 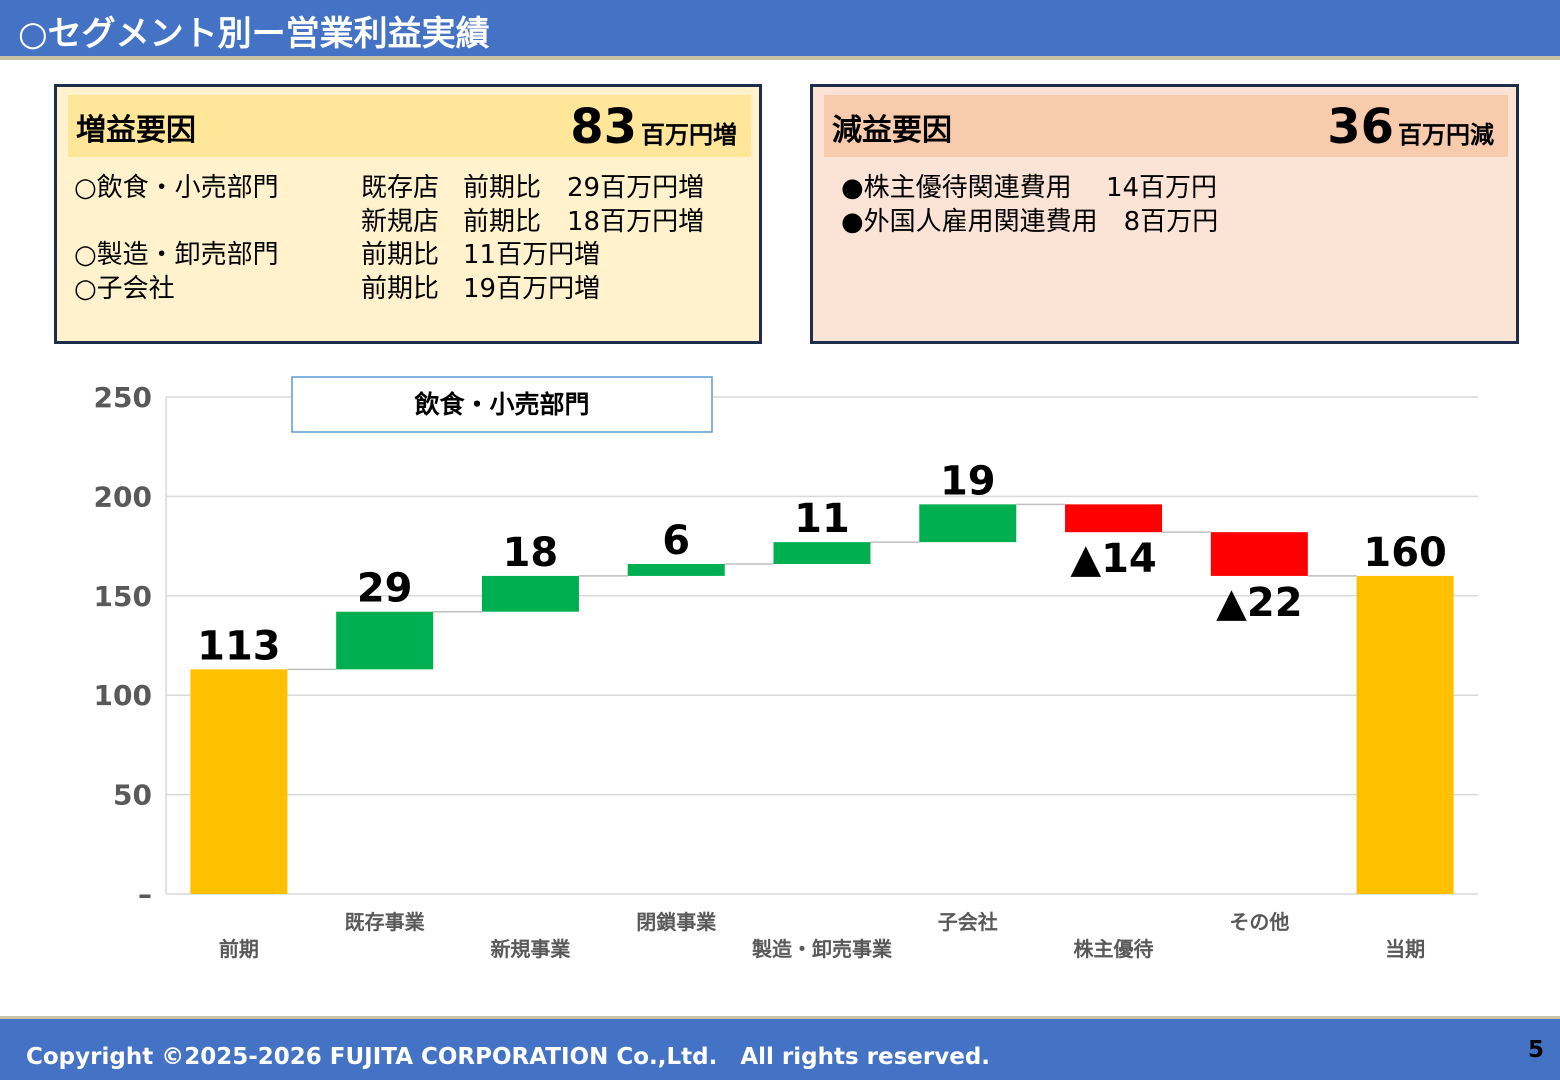 I want to click on annotation-box, so click(x=502, y=404).